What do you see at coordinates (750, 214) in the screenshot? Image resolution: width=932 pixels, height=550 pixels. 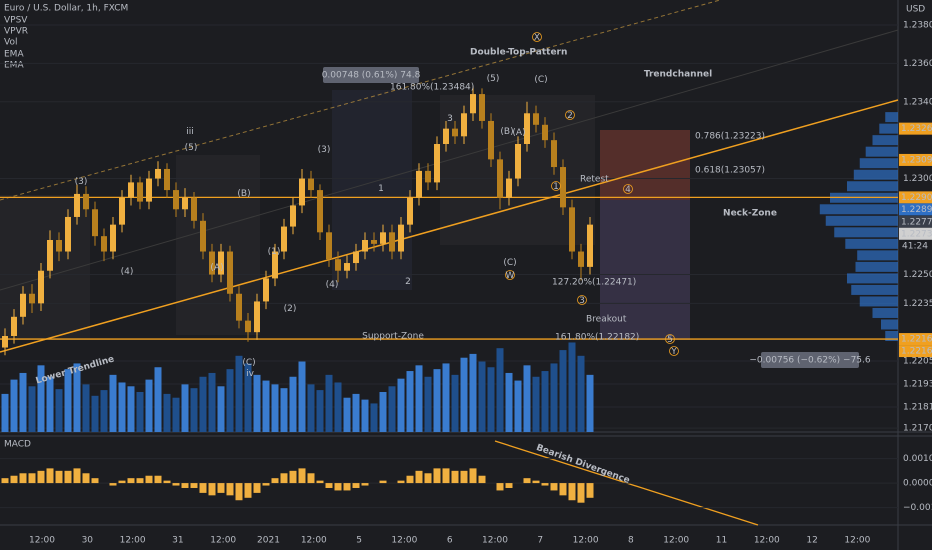 I see `annotation: Neck-Zone` at bounding box center [750, 214].